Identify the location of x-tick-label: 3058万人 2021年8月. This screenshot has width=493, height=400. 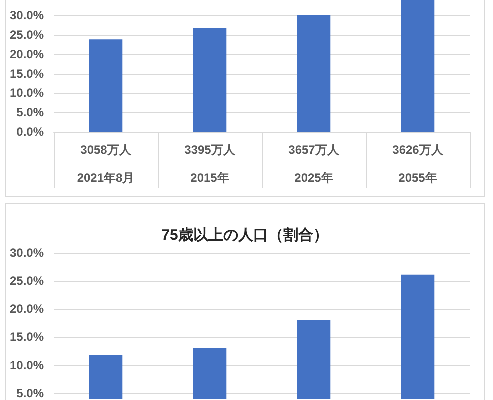
(106, 164).